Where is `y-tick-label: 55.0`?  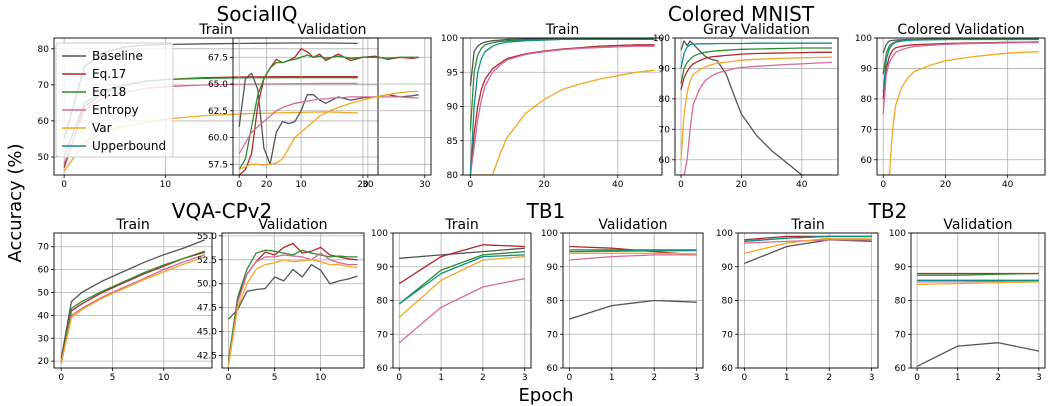 y-tick-label: 55.0 is located at coordinates (207, 237).